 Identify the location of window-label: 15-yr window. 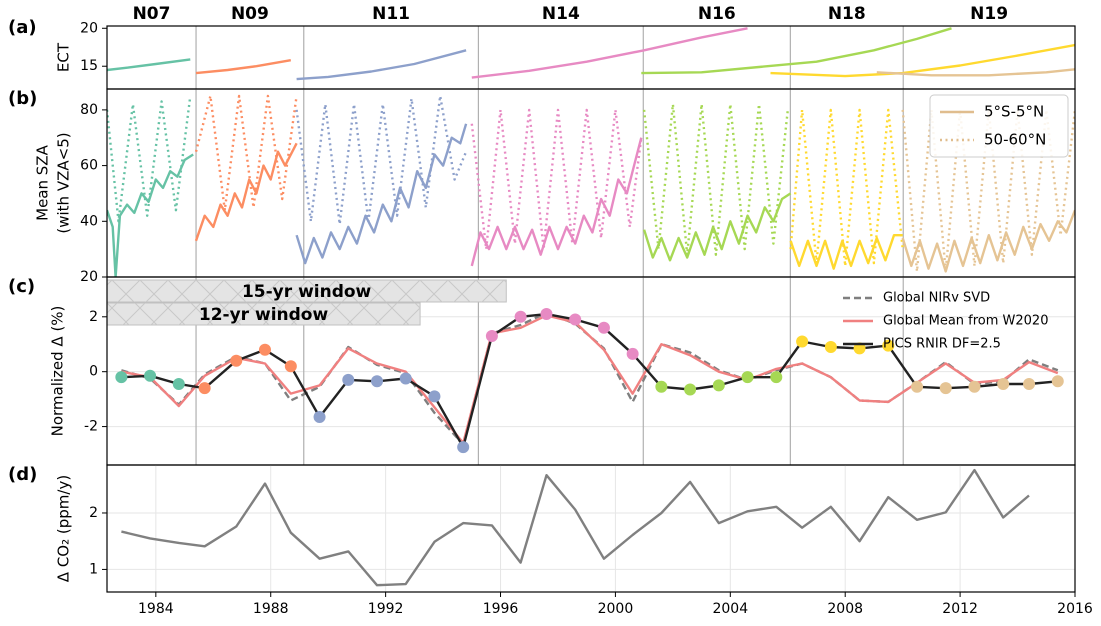
(307, 292).